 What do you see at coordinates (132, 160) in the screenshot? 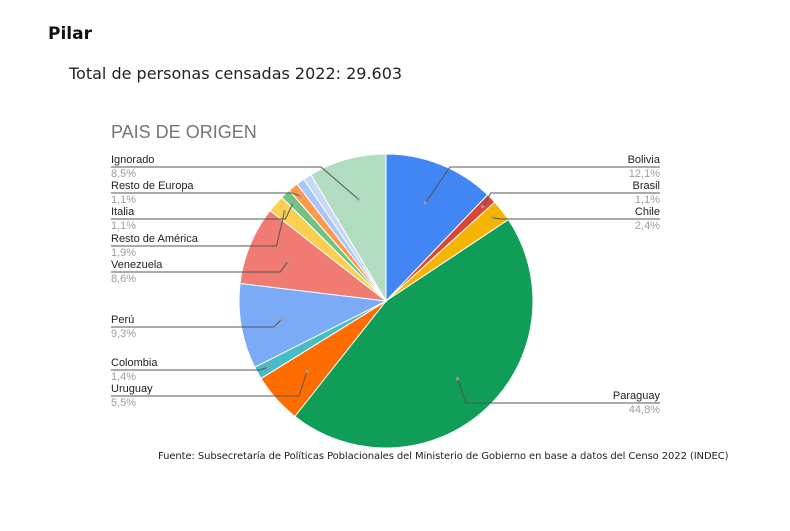
I see `slice-label-ignorado: Ignorado` at bounding box center [132, 160].